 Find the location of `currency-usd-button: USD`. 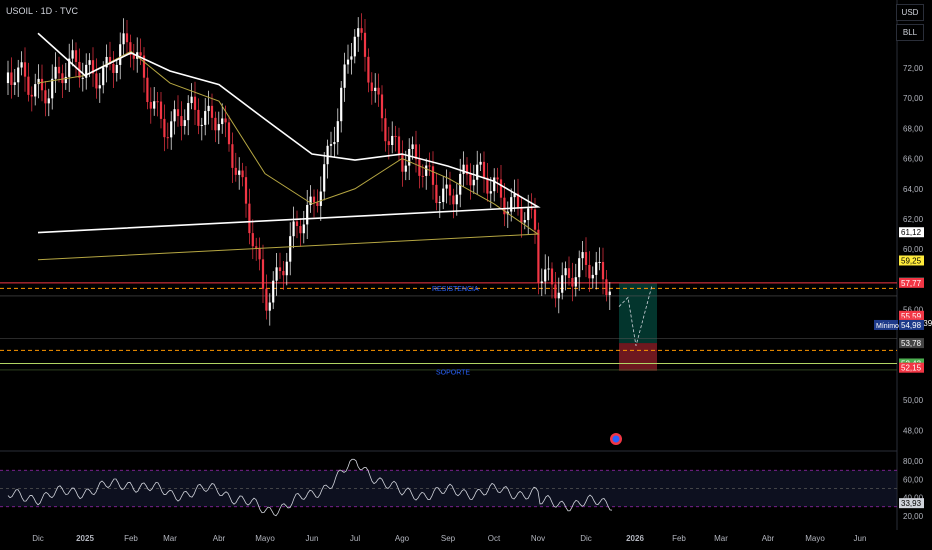

currency-usd-button: USD is located at coordinates (910, 12).